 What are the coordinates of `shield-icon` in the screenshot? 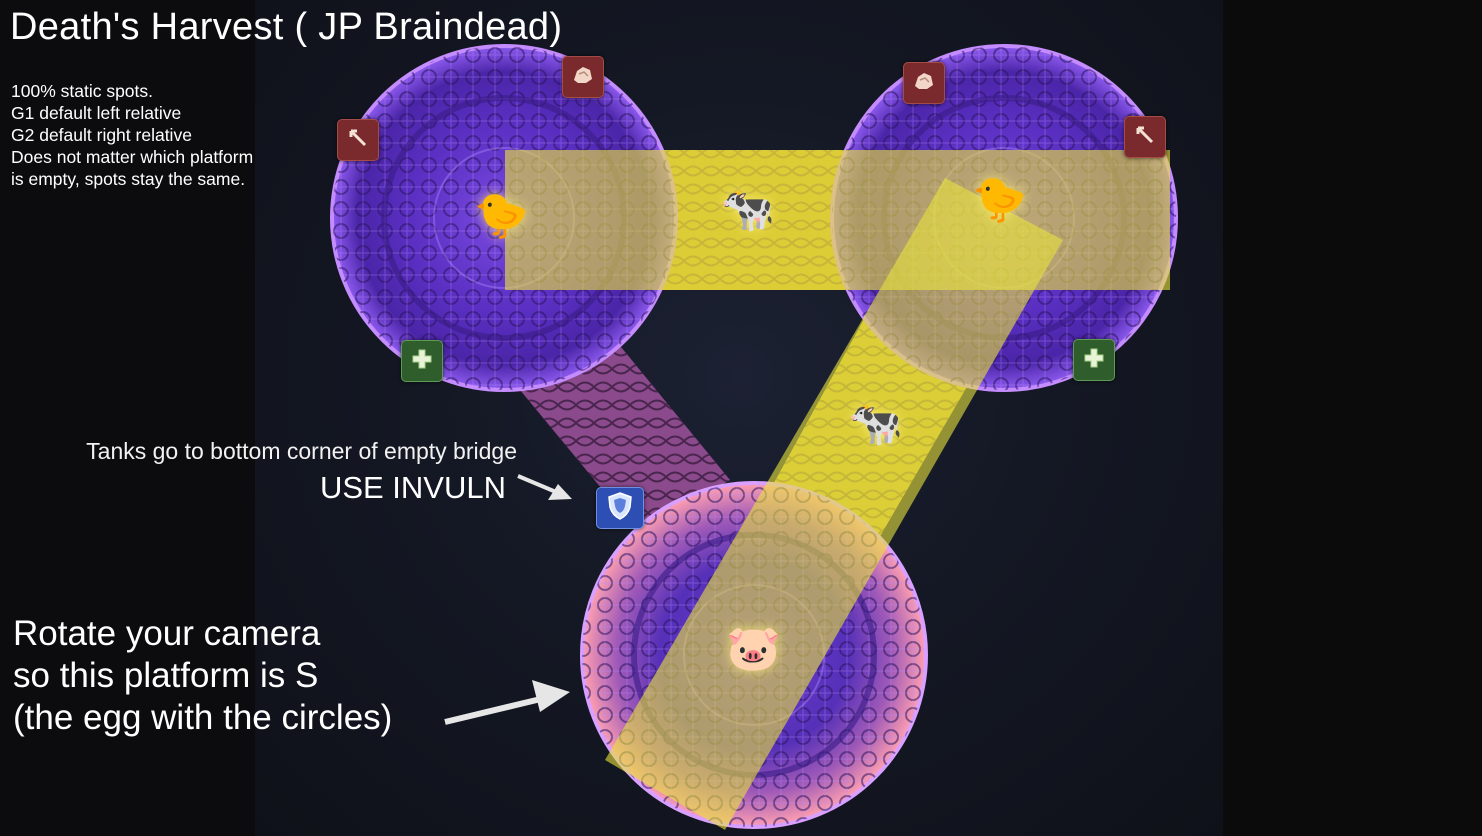 It's located at (620, 508).